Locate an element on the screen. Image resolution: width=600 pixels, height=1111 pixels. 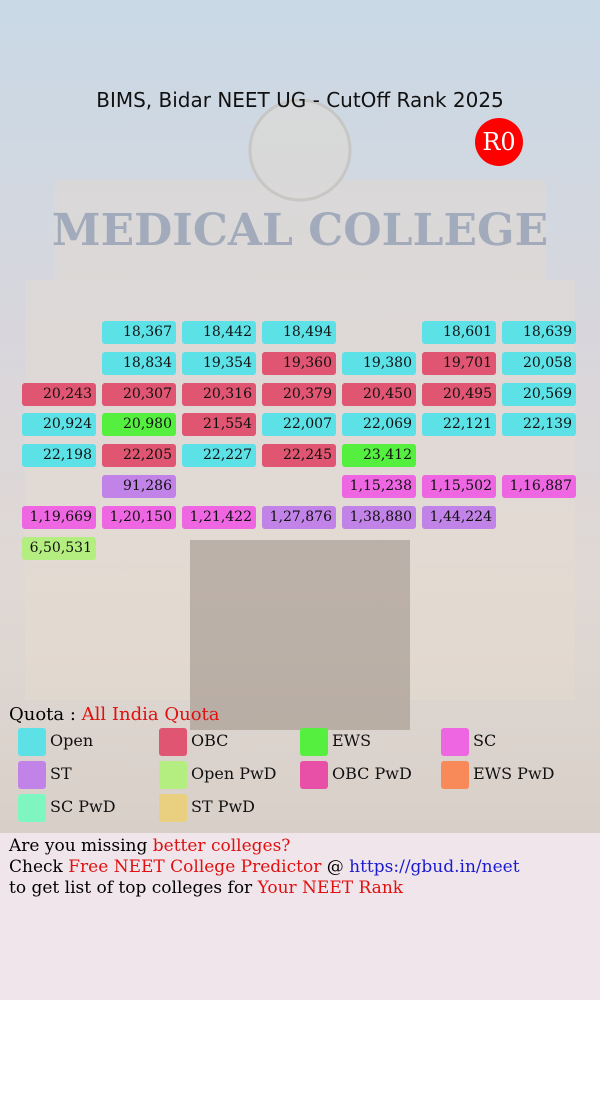
quota-line: Quota : All India Quota is located at coordinates (114, 714).